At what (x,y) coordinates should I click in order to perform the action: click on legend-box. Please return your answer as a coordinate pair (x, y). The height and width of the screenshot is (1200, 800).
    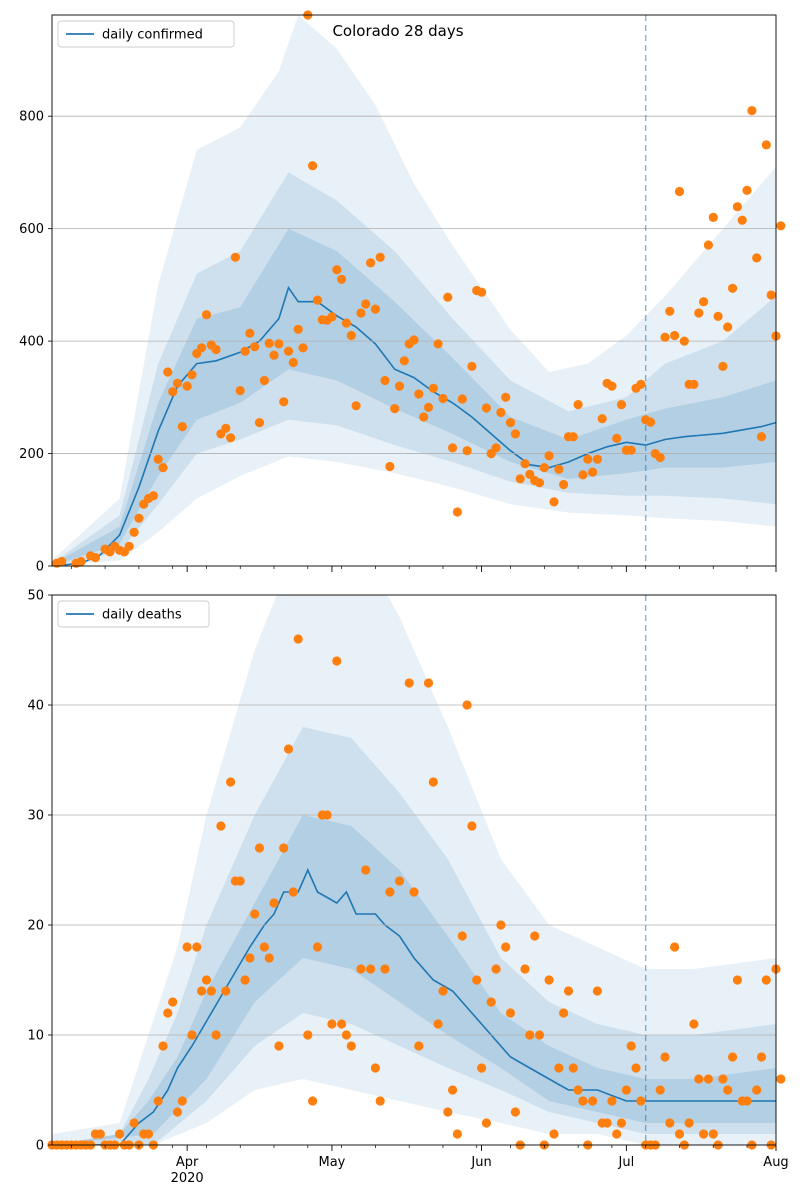
    Looking at the image, I should click on (146, 34).